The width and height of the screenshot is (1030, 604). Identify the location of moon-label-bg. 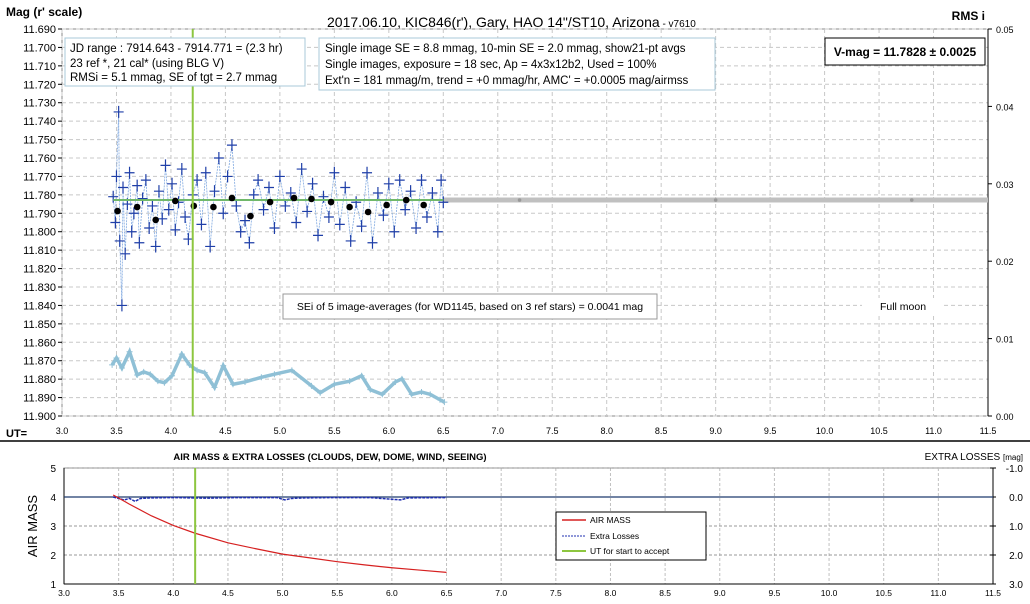
(903, 306).